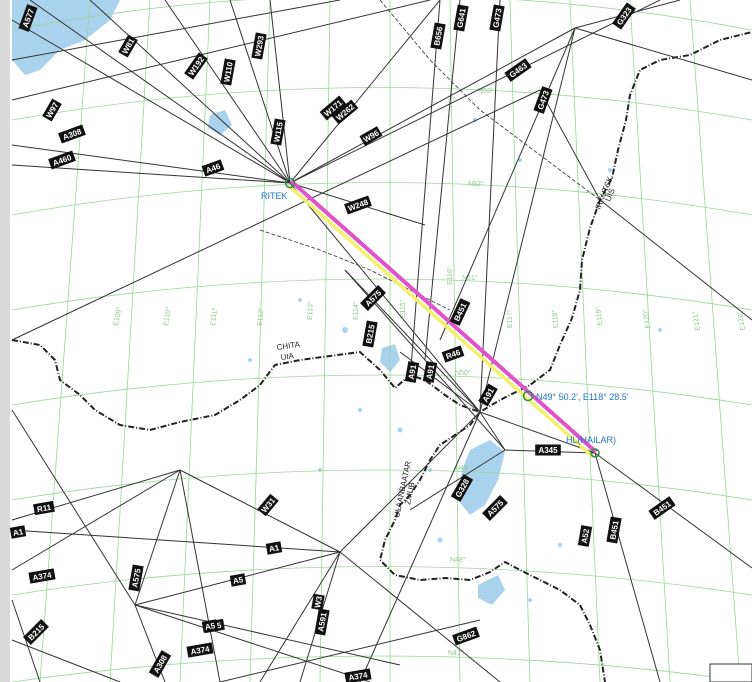 The height and width of the screenshot is (682, 752). I want to click on route-id-label: A591, so click(322, 621).